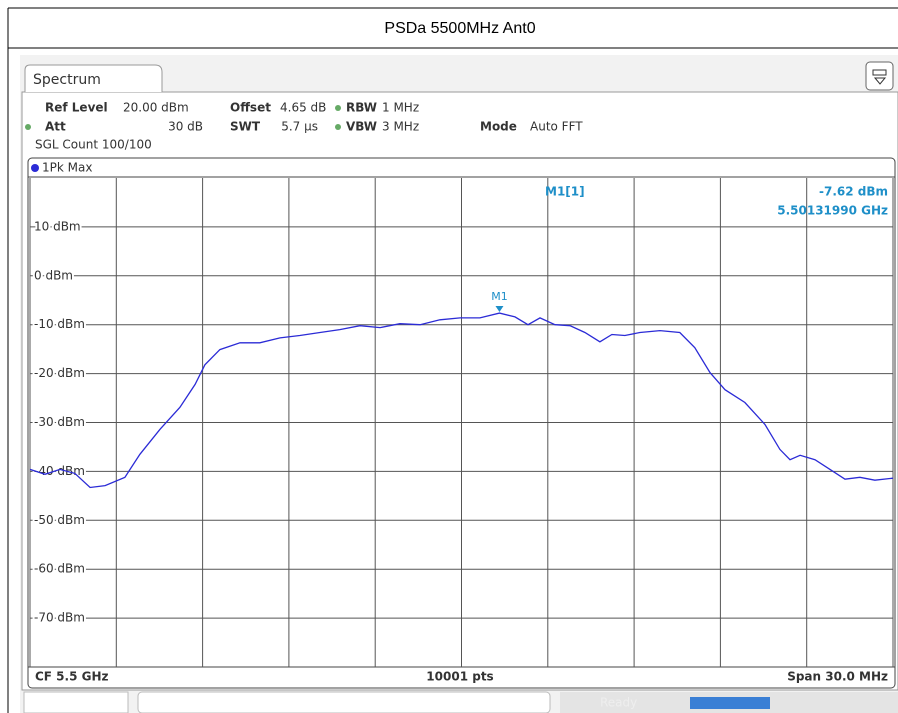 The height and width of the screenshot is (713, 898). What do you see at coordinates (499, 309) in the screenshot?
I see `marker` at bounding box center [499, 309].